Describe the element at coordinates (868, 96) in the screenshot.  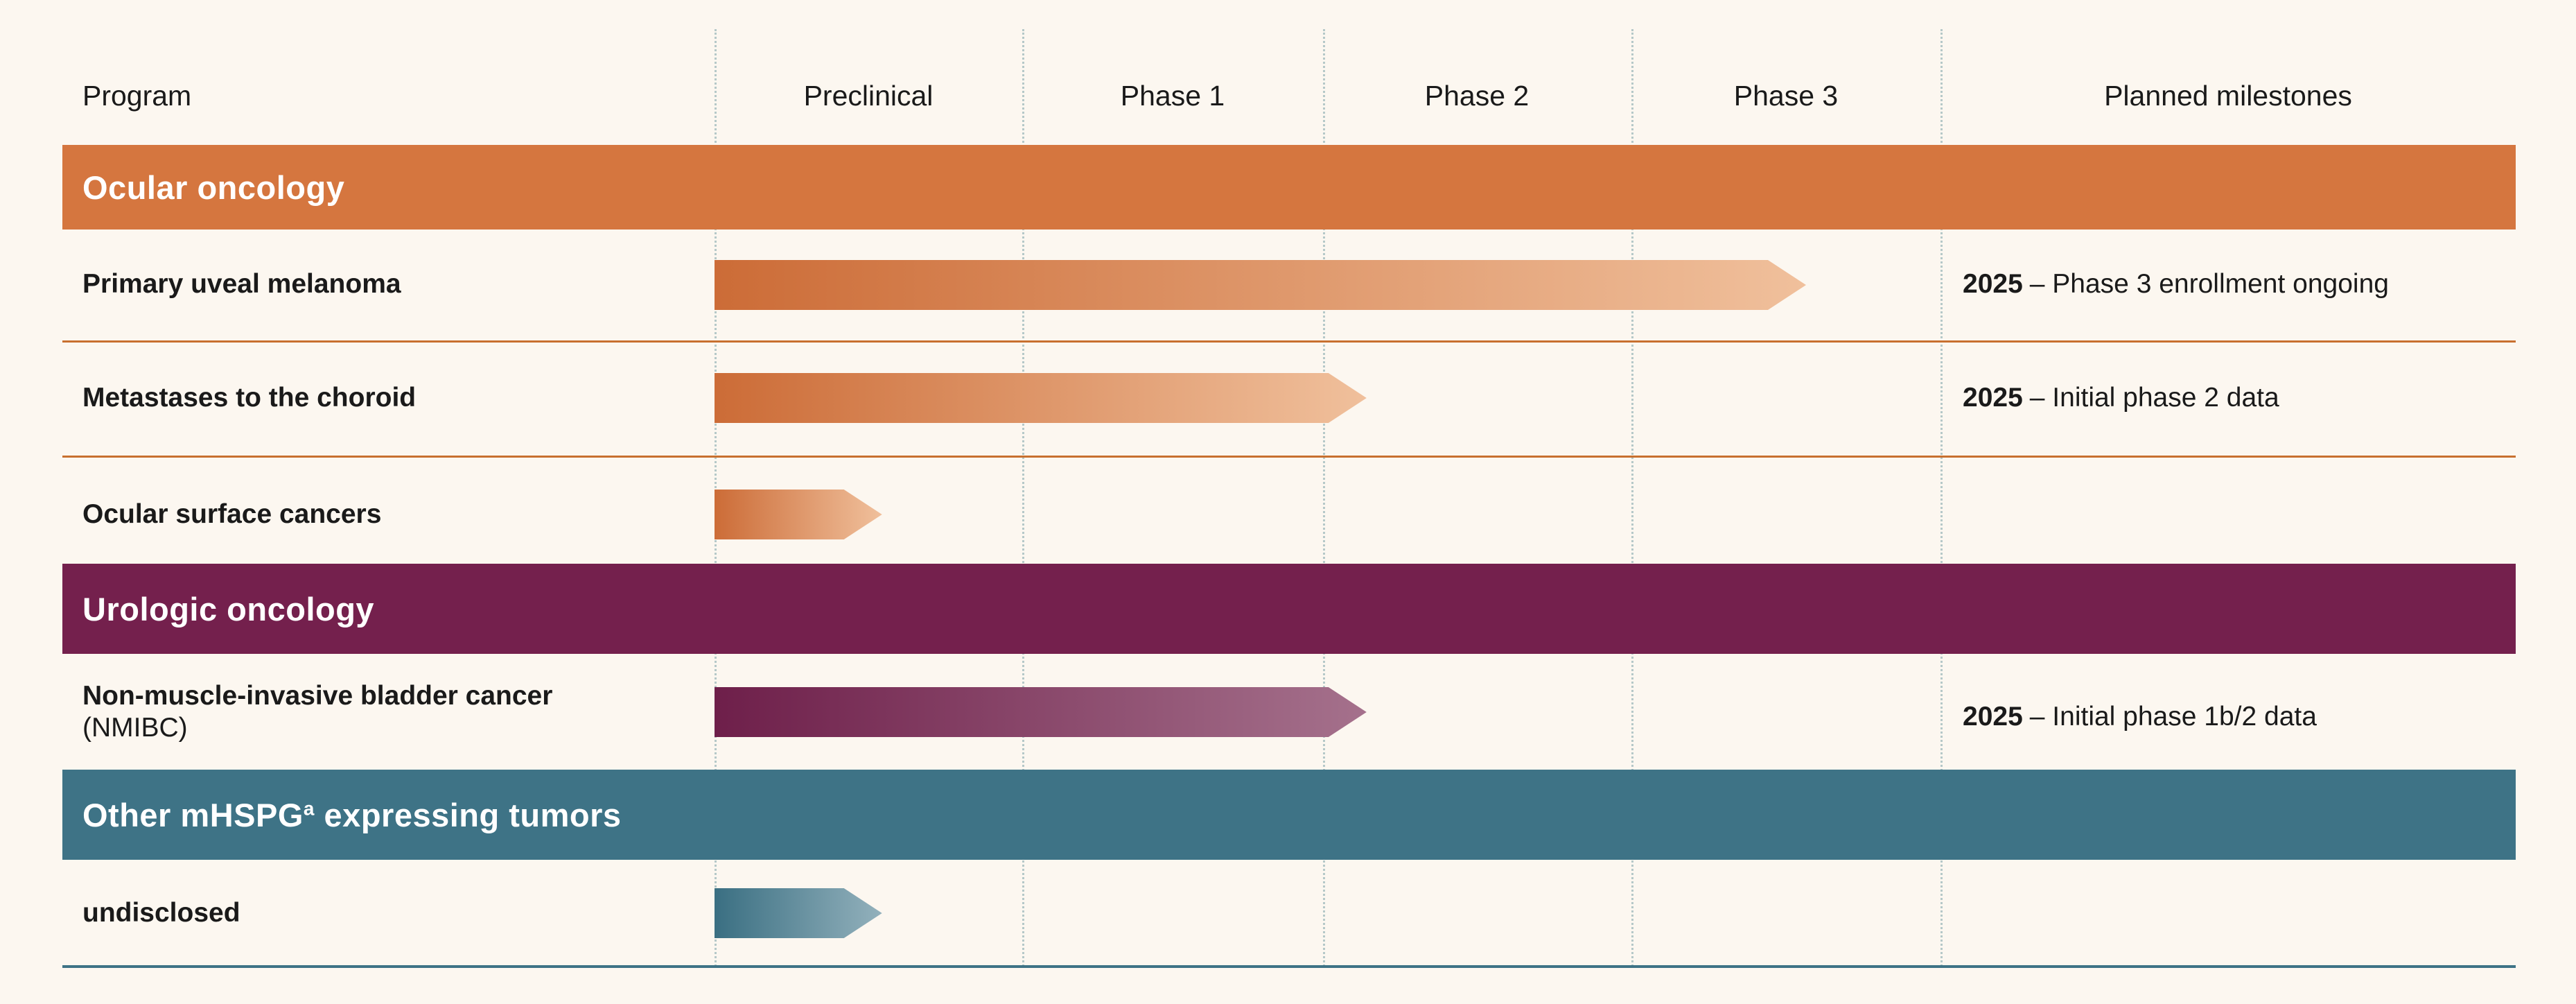
I see `column-header-preclinical: Preclinical` at that location.